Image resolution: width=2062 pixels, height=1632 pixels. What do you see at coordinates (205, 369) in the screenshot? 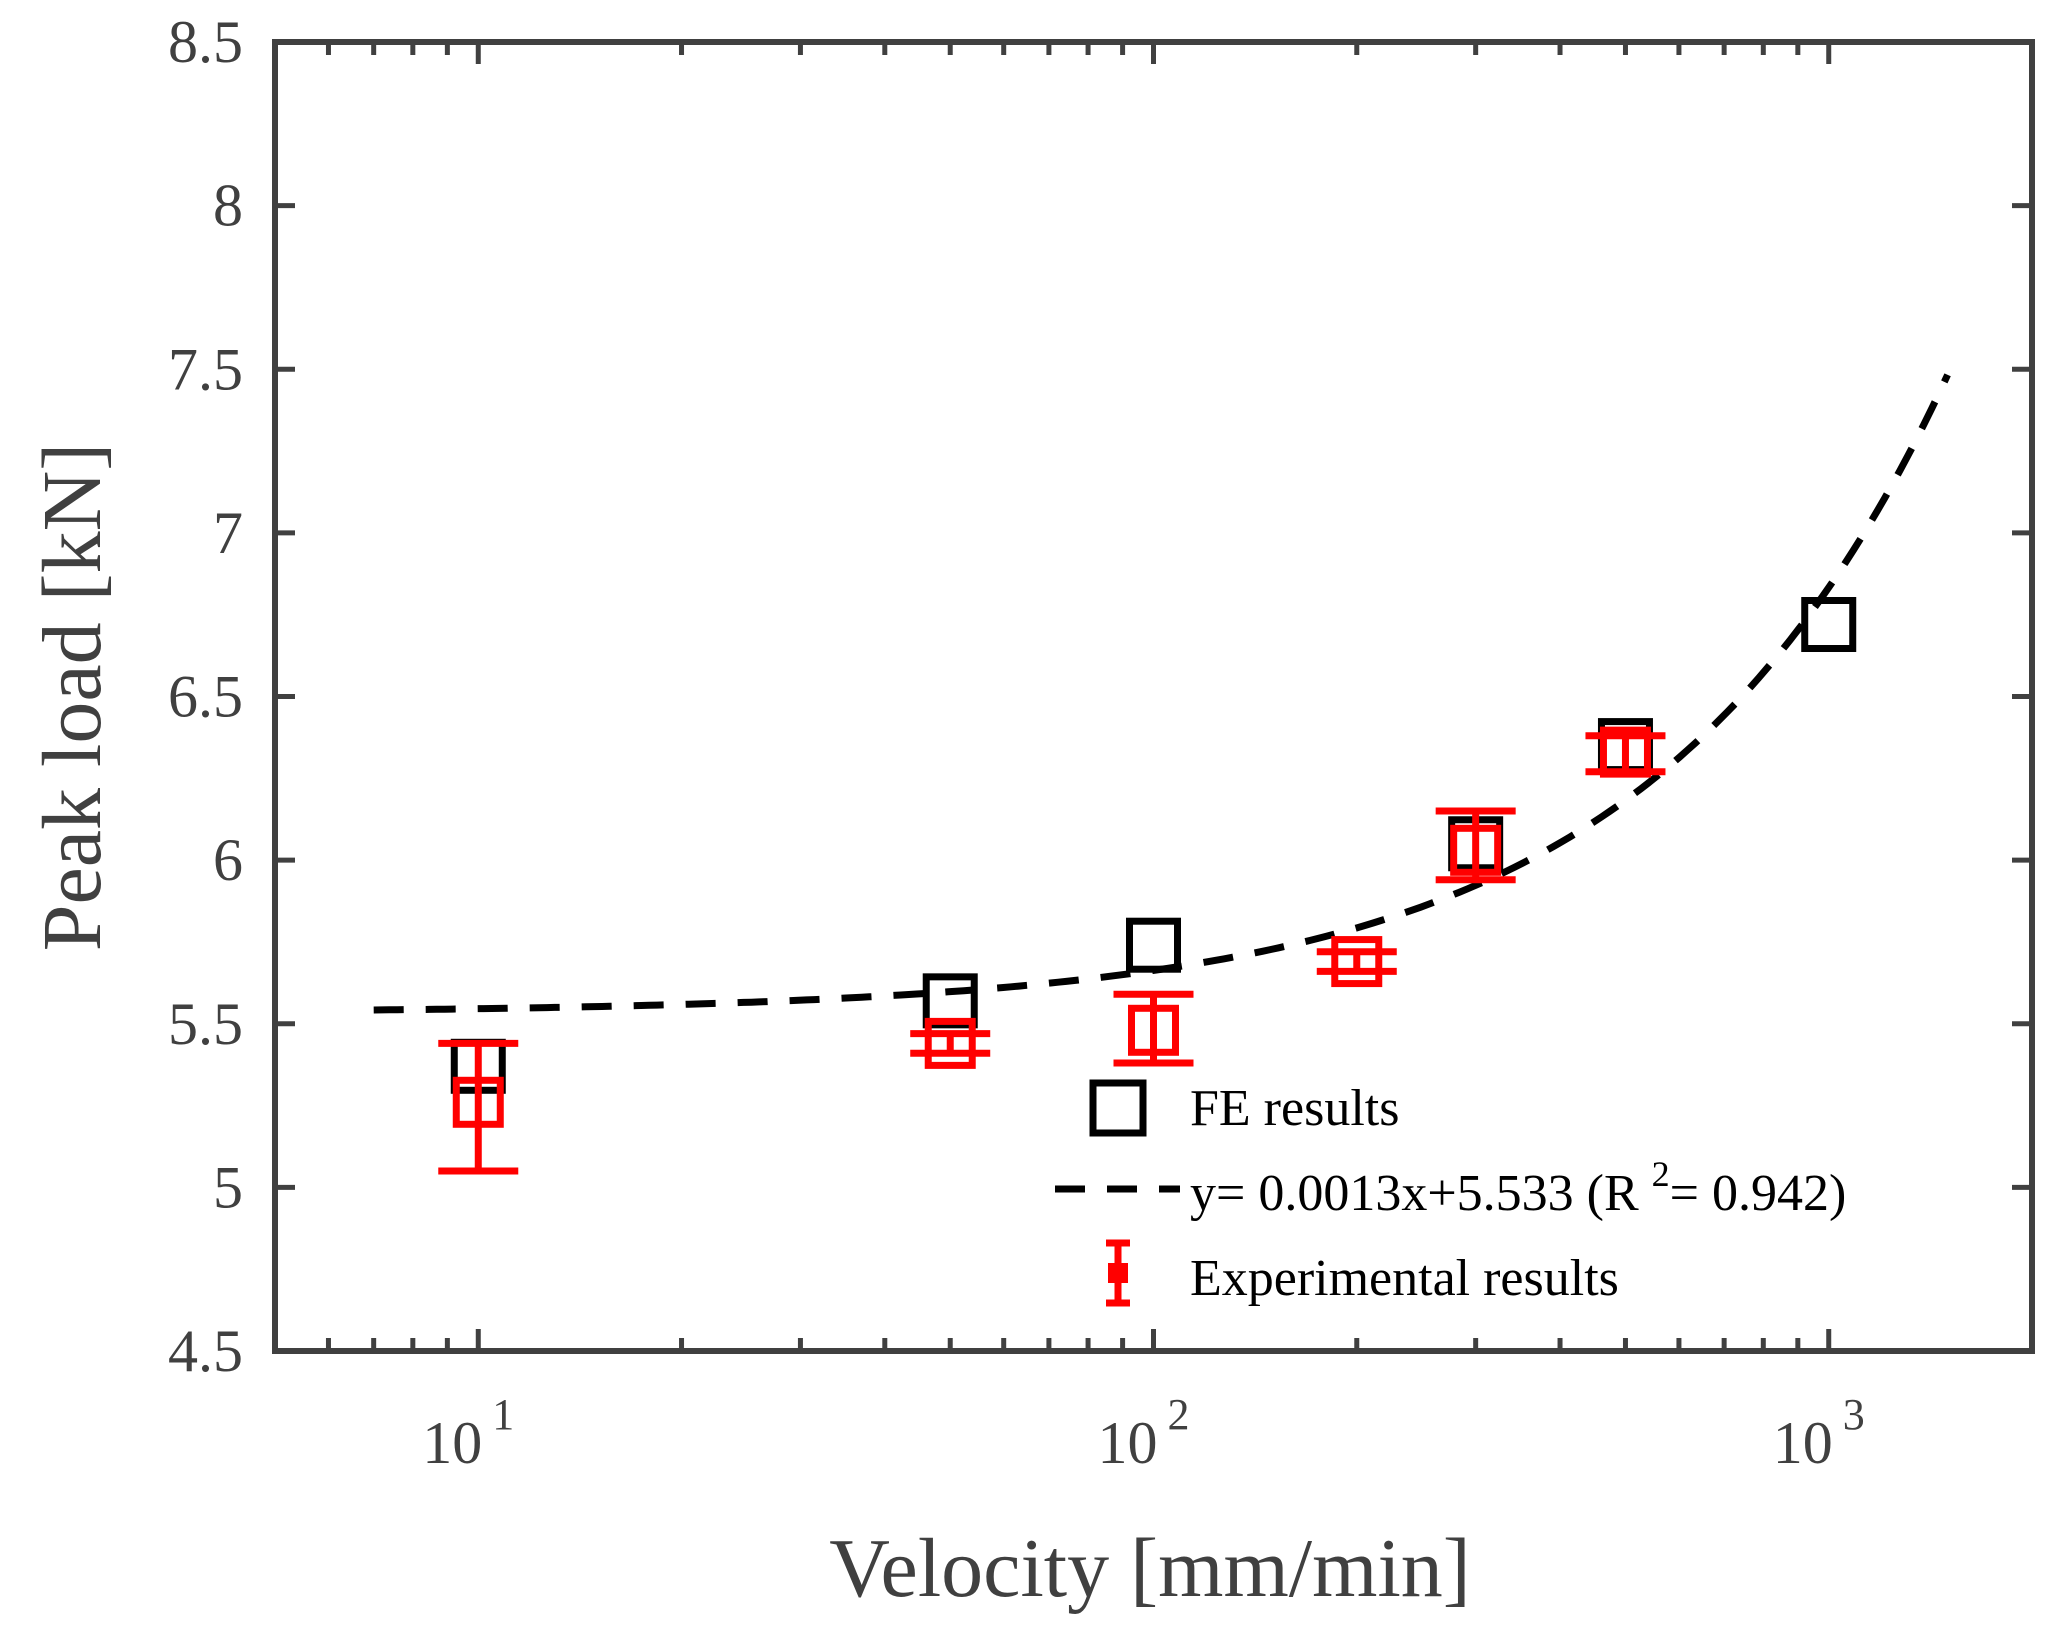
I see `y-tick-label: 7.5` at bounding box center [205, 369].